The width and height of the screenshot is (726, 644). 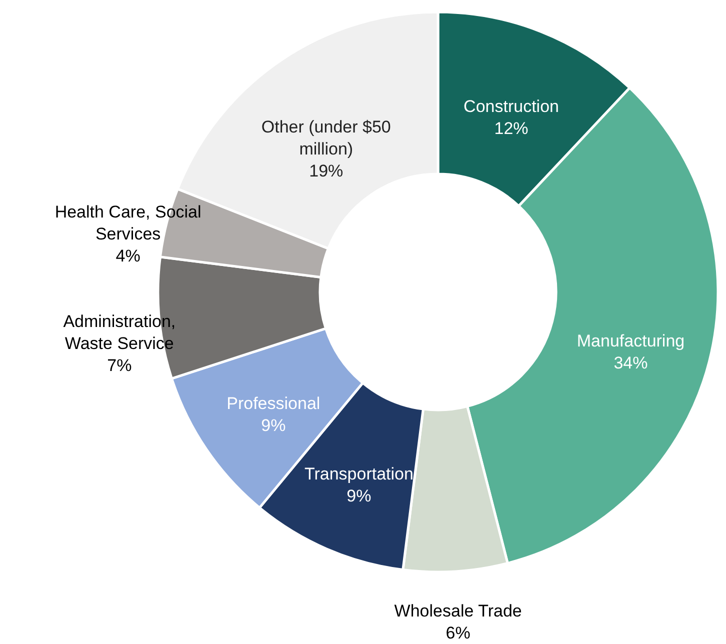 What do you see at coordinates (119, 366) in the screenshot?
I see `data-label: 7%` at bounding box center [119, 366].